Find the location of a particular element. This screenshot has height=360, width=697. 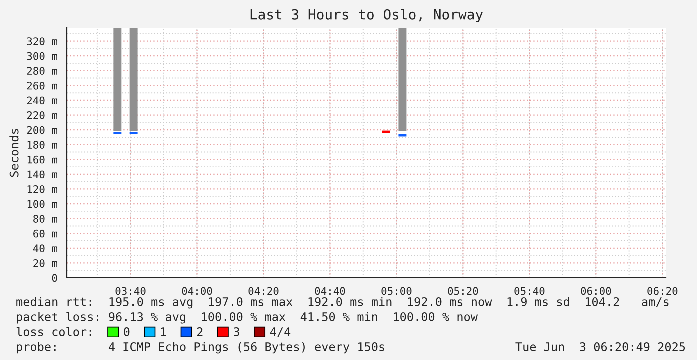

text: median rtt: 195.0 ms avg 197.0 ms max 192.0 ms min 192.0 ms now 1.9 ms sd 104.2 am/s is located at coordinates (342, 303).